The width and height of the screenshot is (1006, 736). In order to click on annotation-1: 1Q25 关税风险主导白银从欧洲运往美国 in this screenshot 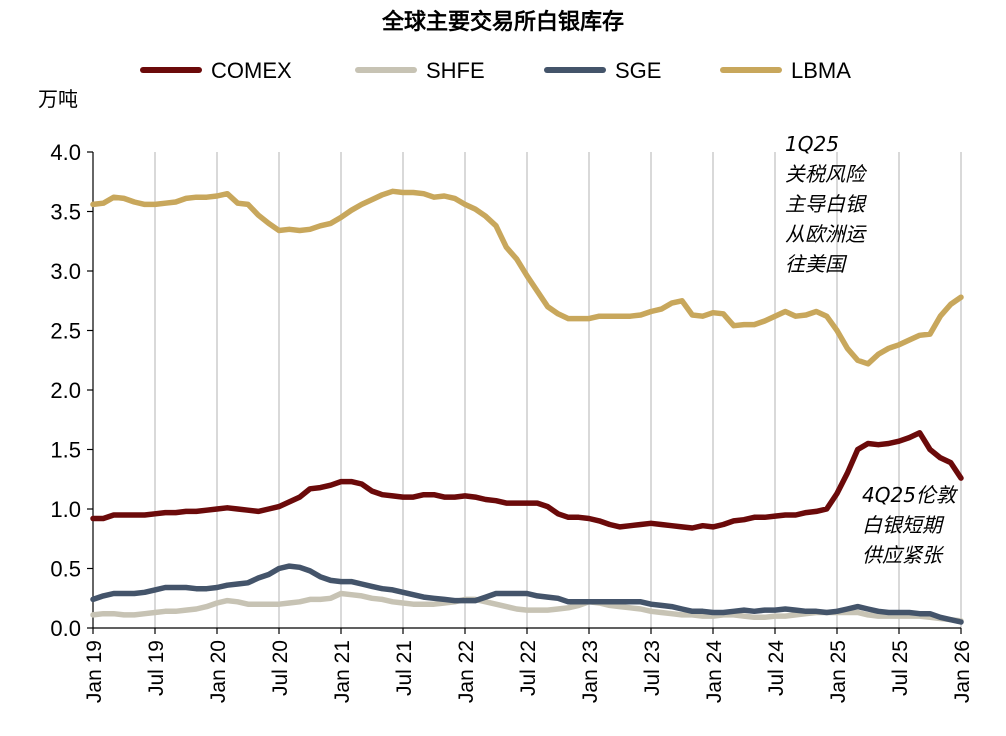, I will do `click(826, 204)`.